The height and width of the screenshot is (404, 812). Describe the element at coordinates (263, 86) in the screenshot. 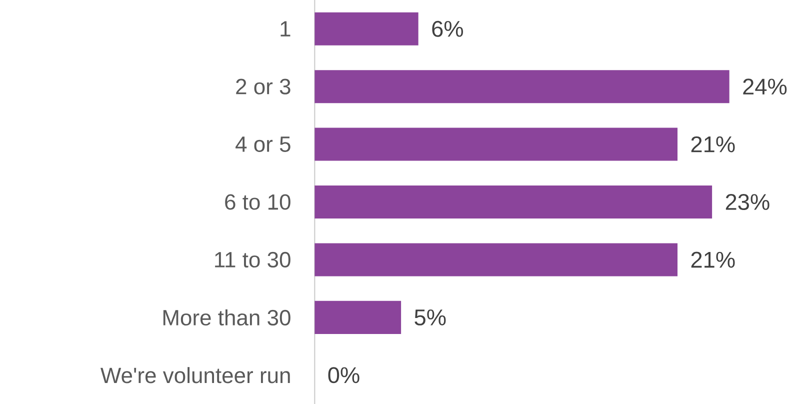

I see `y-tick-label: 2 or 3` at that location.